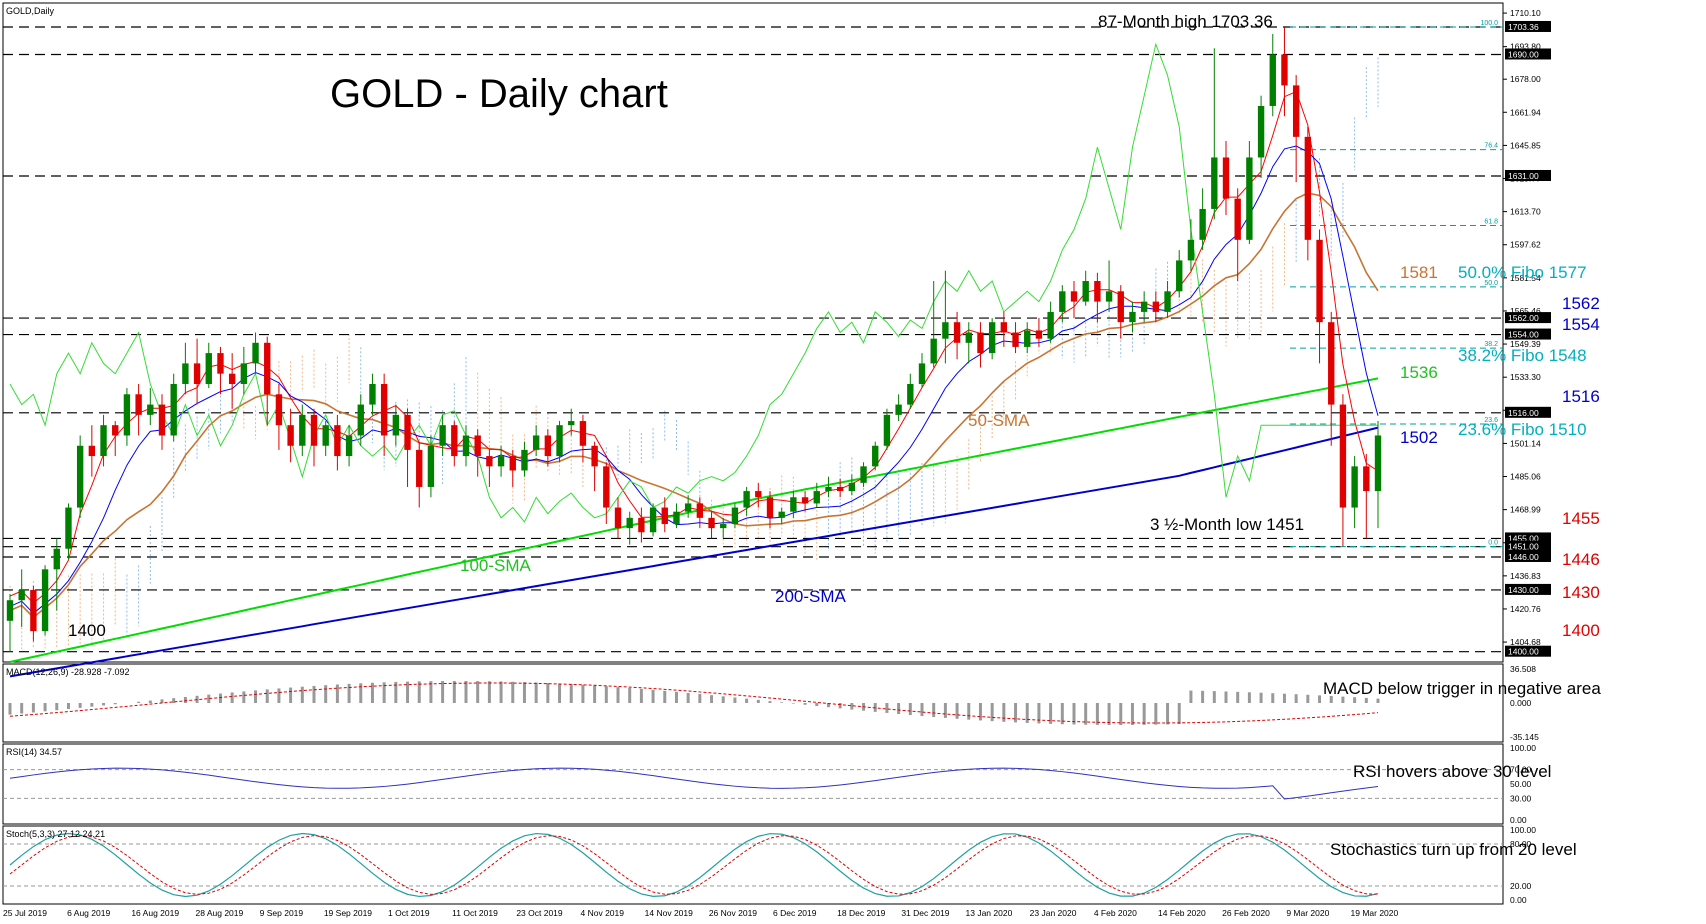 The image size is (1706, 924). What do you see at coordinates (1419, 372) in the screenshot?
I see `label-1536: 1536` at bounding box center [1419, 372].